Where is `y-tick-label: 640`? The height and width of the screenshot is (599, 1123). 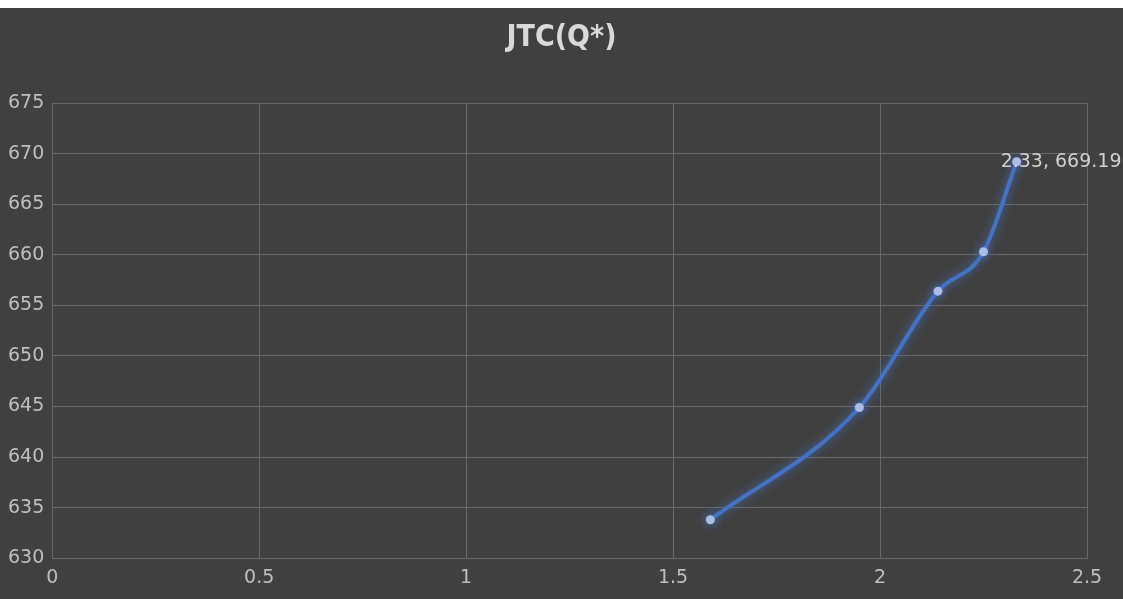 y-tick-label: 640 is located at coordinates (26, 454).